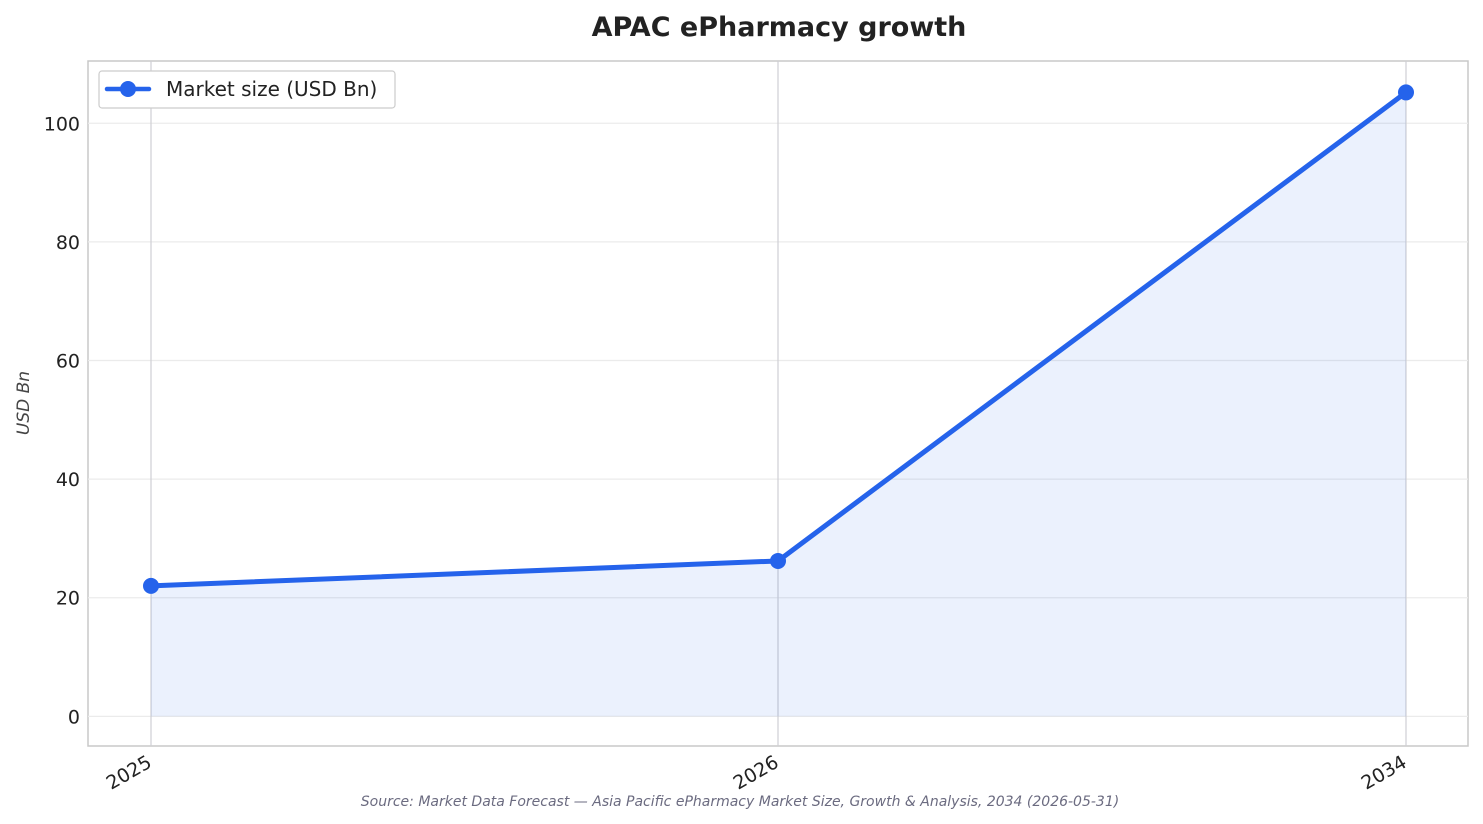 This screenshot has width=1483, height=824. I want to click on y-tick-label: 80, so click(68, 243).